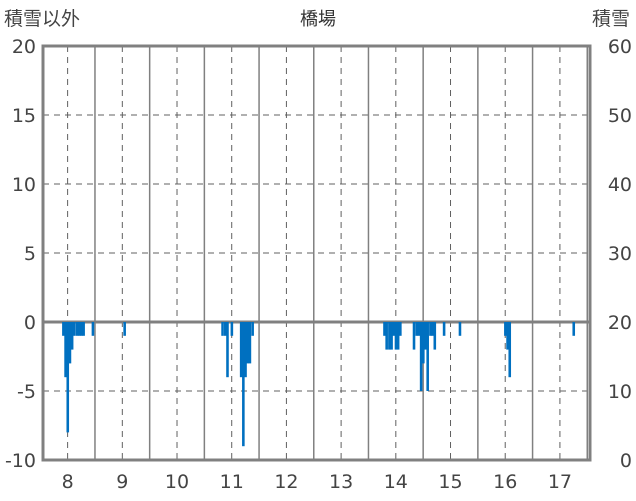 The width and height of the screenshot is (636, 501). What do you see at coordinates (396, 482) in the screenshot?
I see `x-tick-label: 14` at bounding box center [396, 482].